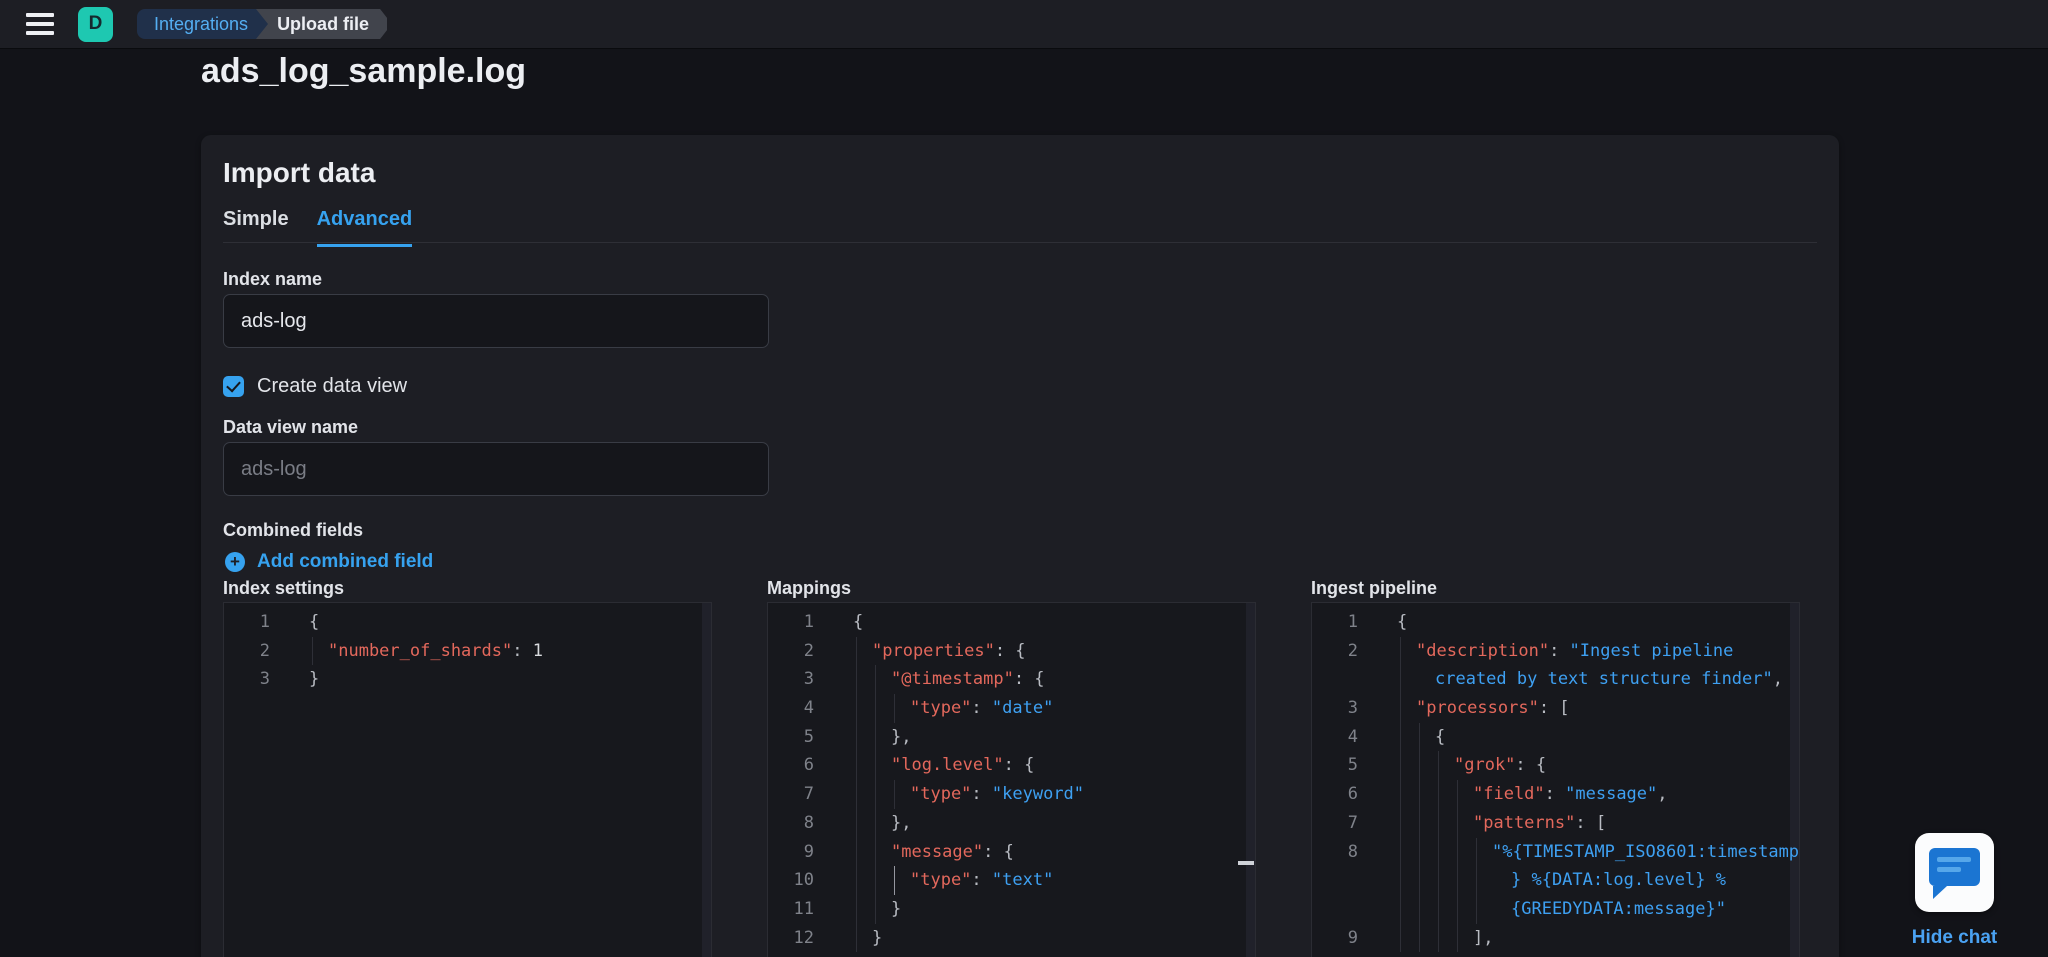 The height and width of the screenshot is (957, 2048). I want to click on page-title: ads_log_sample.log, so click(363, 71).